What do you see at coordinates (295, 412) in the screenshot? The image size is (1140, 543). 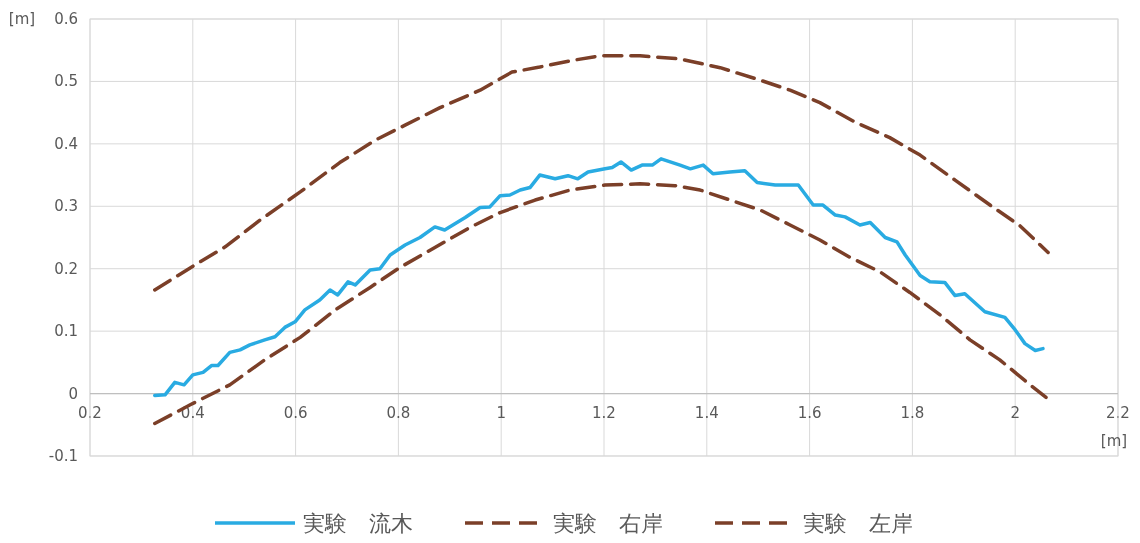 I see `x-tick-label: 0.6` at bounding box center [295, 412].